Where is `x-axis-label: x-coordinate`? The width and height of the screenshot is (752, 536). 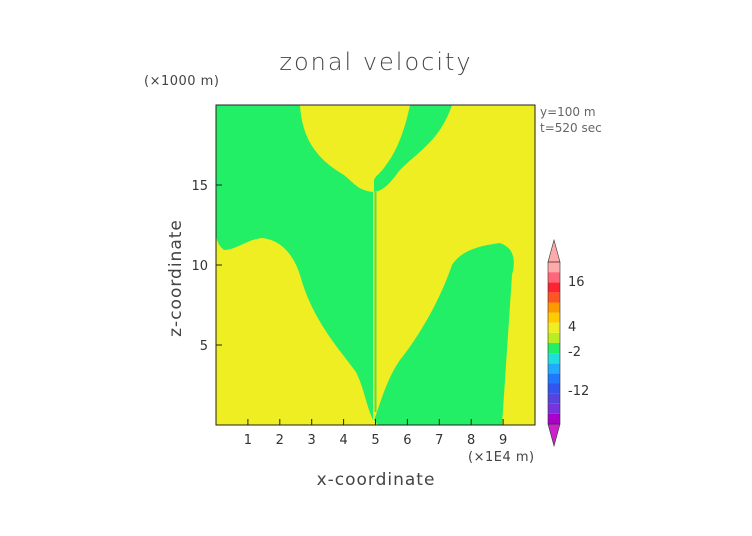 x-axis-label: x-coordinate is located at coordinates (376, 480).